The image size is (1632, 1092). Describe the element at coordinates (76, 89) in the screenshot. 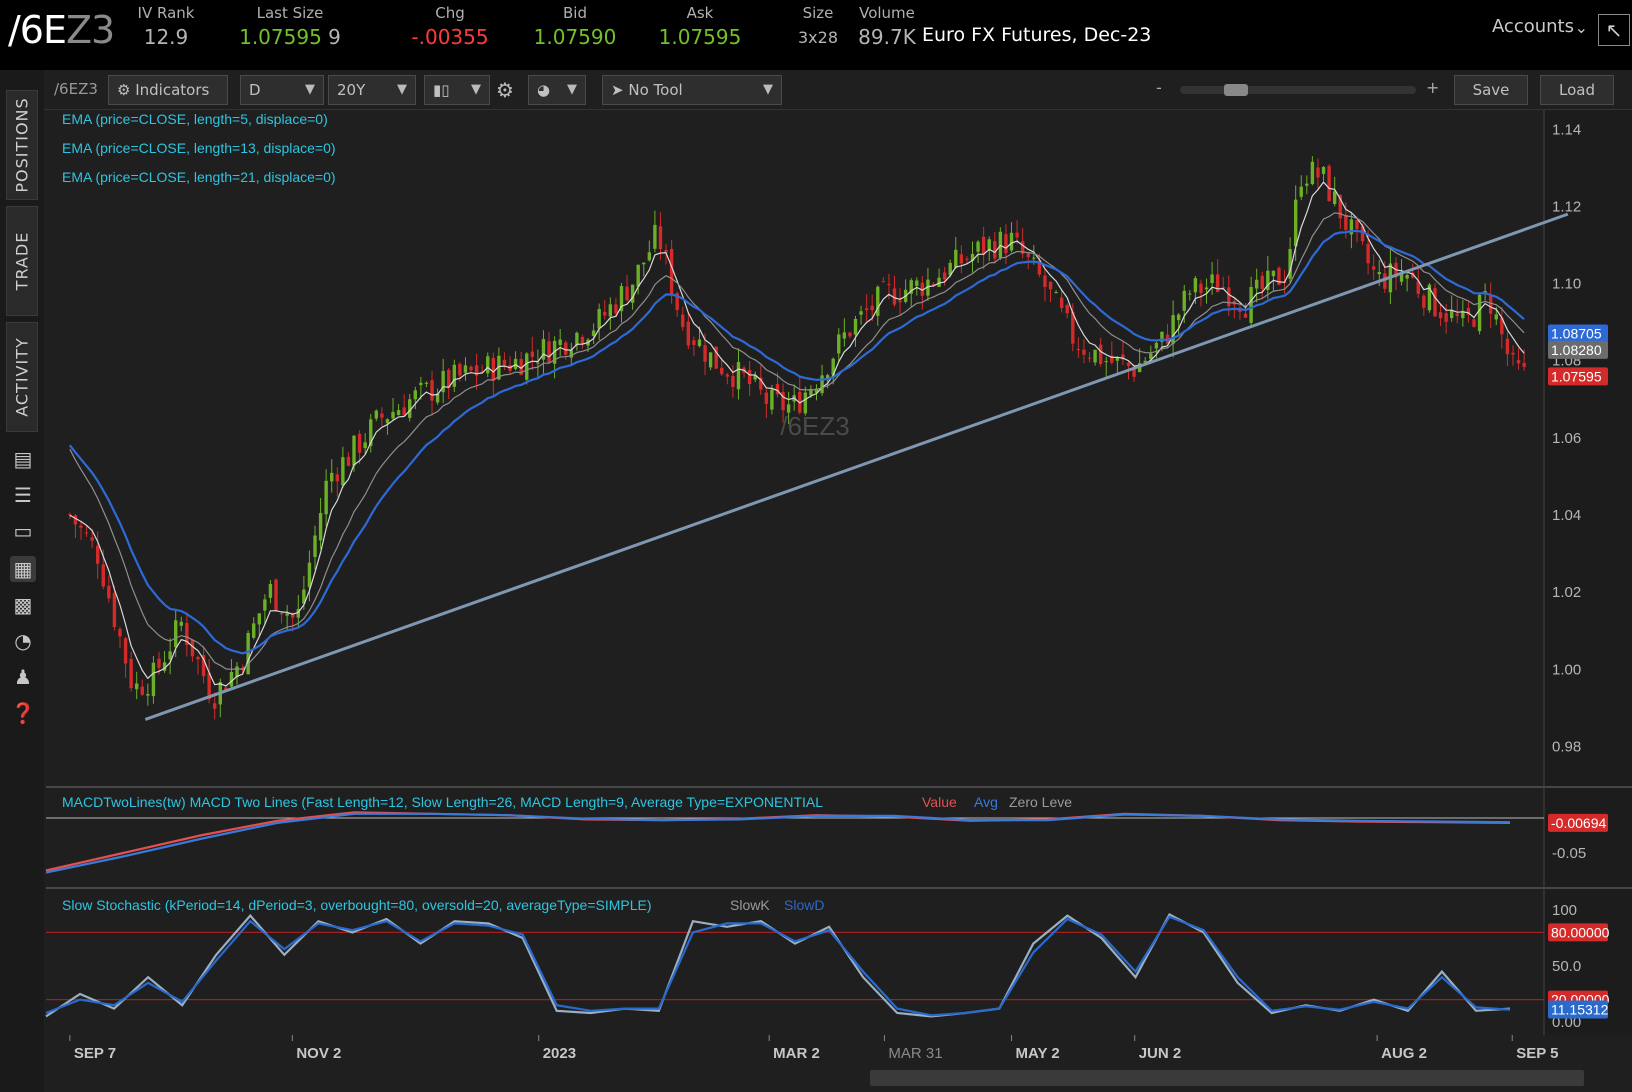

I see `chart-symbol: /6EZ3` at that location.